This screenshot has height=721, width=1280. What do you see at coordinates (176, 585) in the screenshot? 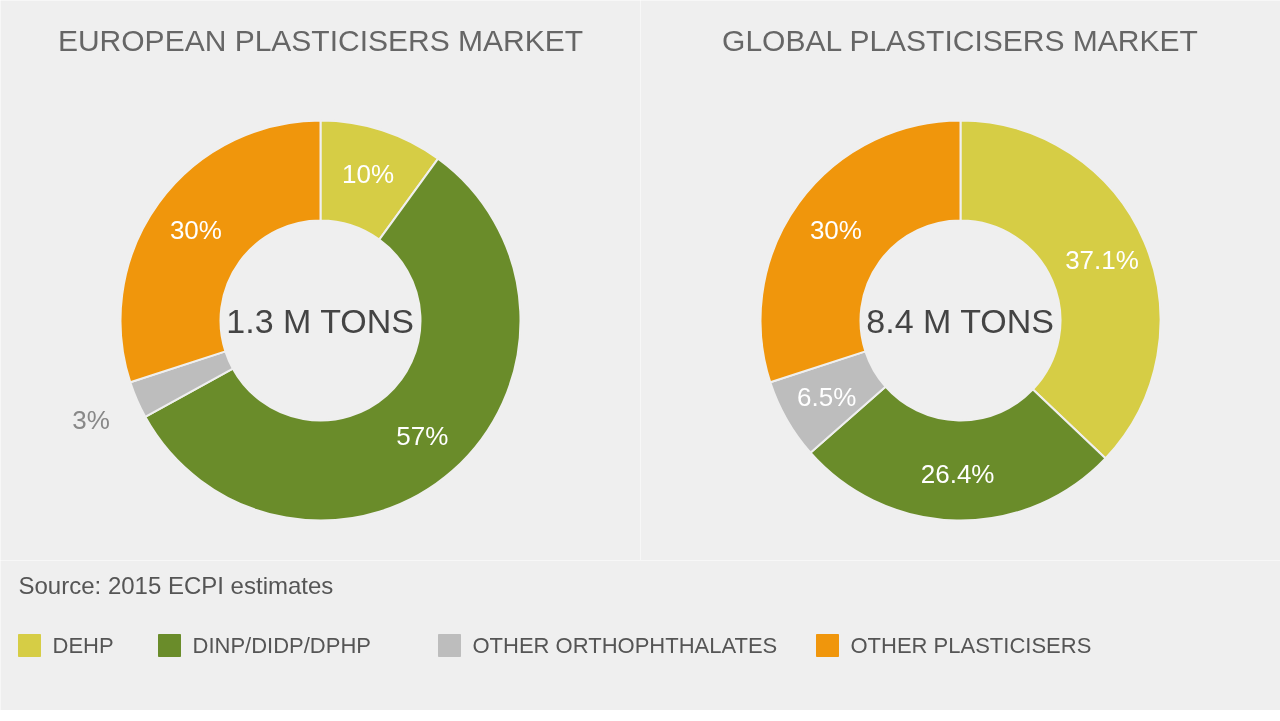
I see `source-note: Source: 2015 ECPI estimates` at bounding box center [176, 585].